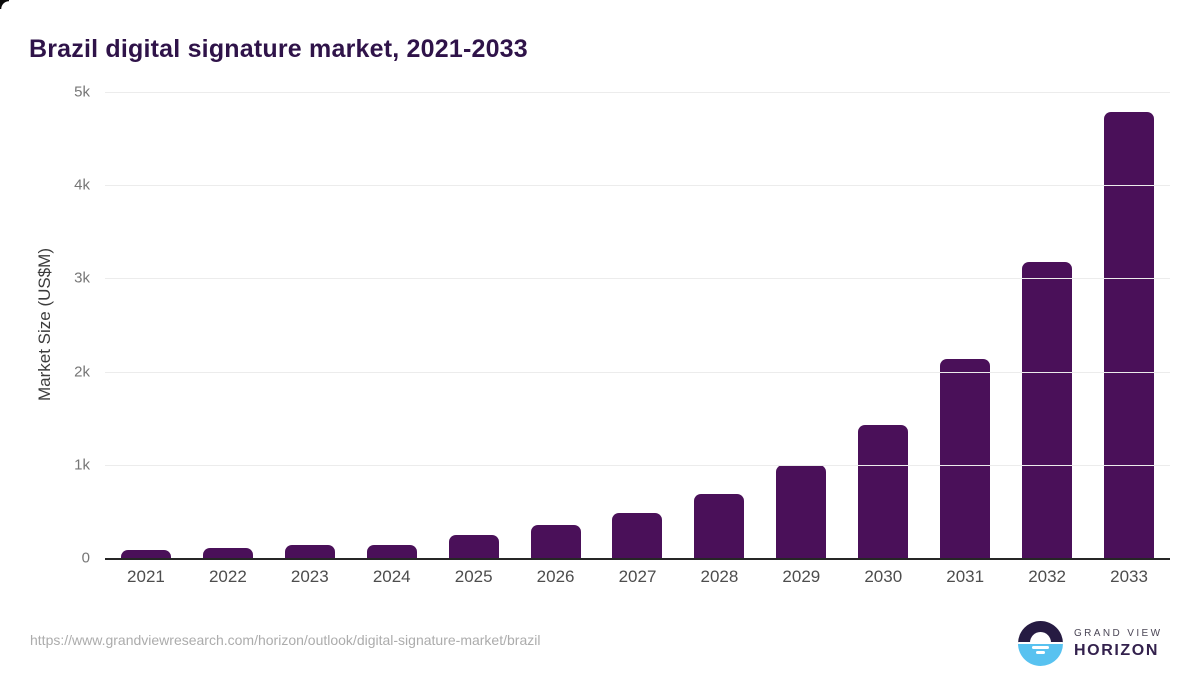  What do you see at coordinates (391, 576) in the screenshot?
I see `x-tick-label: 2024` at bounding box center [391, 576].